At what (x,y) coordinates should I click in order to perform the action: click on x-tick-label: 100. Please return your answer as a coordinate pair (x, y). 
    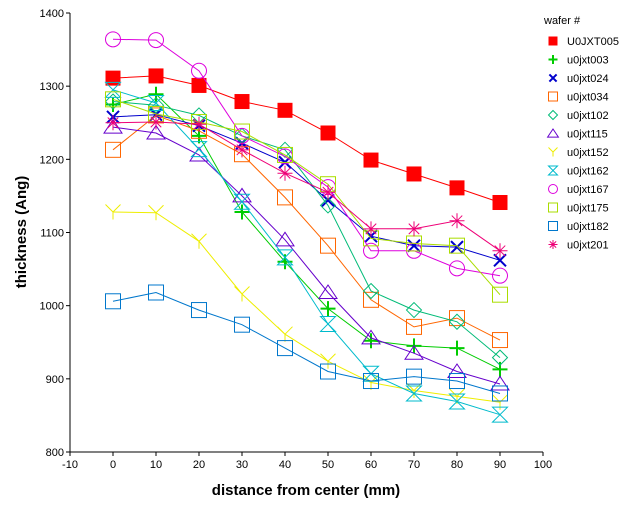
    Looking at the image, I should click on (543, 465).